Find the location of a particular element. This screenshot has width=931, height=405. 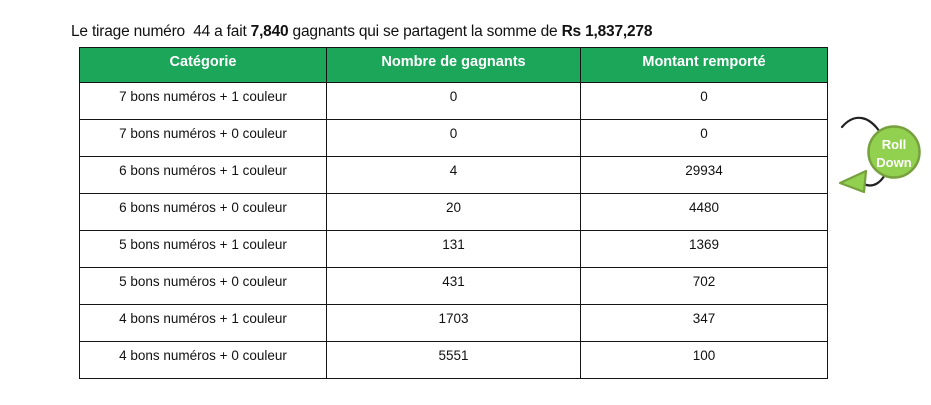

cell-winners: 431 is located at coordinates (453, 286).